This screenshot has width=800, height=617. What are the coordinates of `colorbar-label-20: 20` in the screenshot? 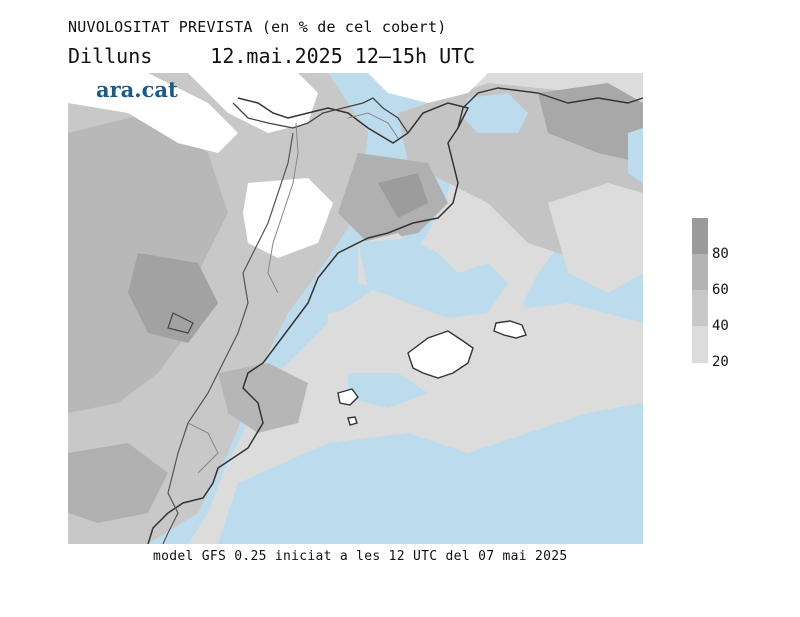 It's located at (720, 362).